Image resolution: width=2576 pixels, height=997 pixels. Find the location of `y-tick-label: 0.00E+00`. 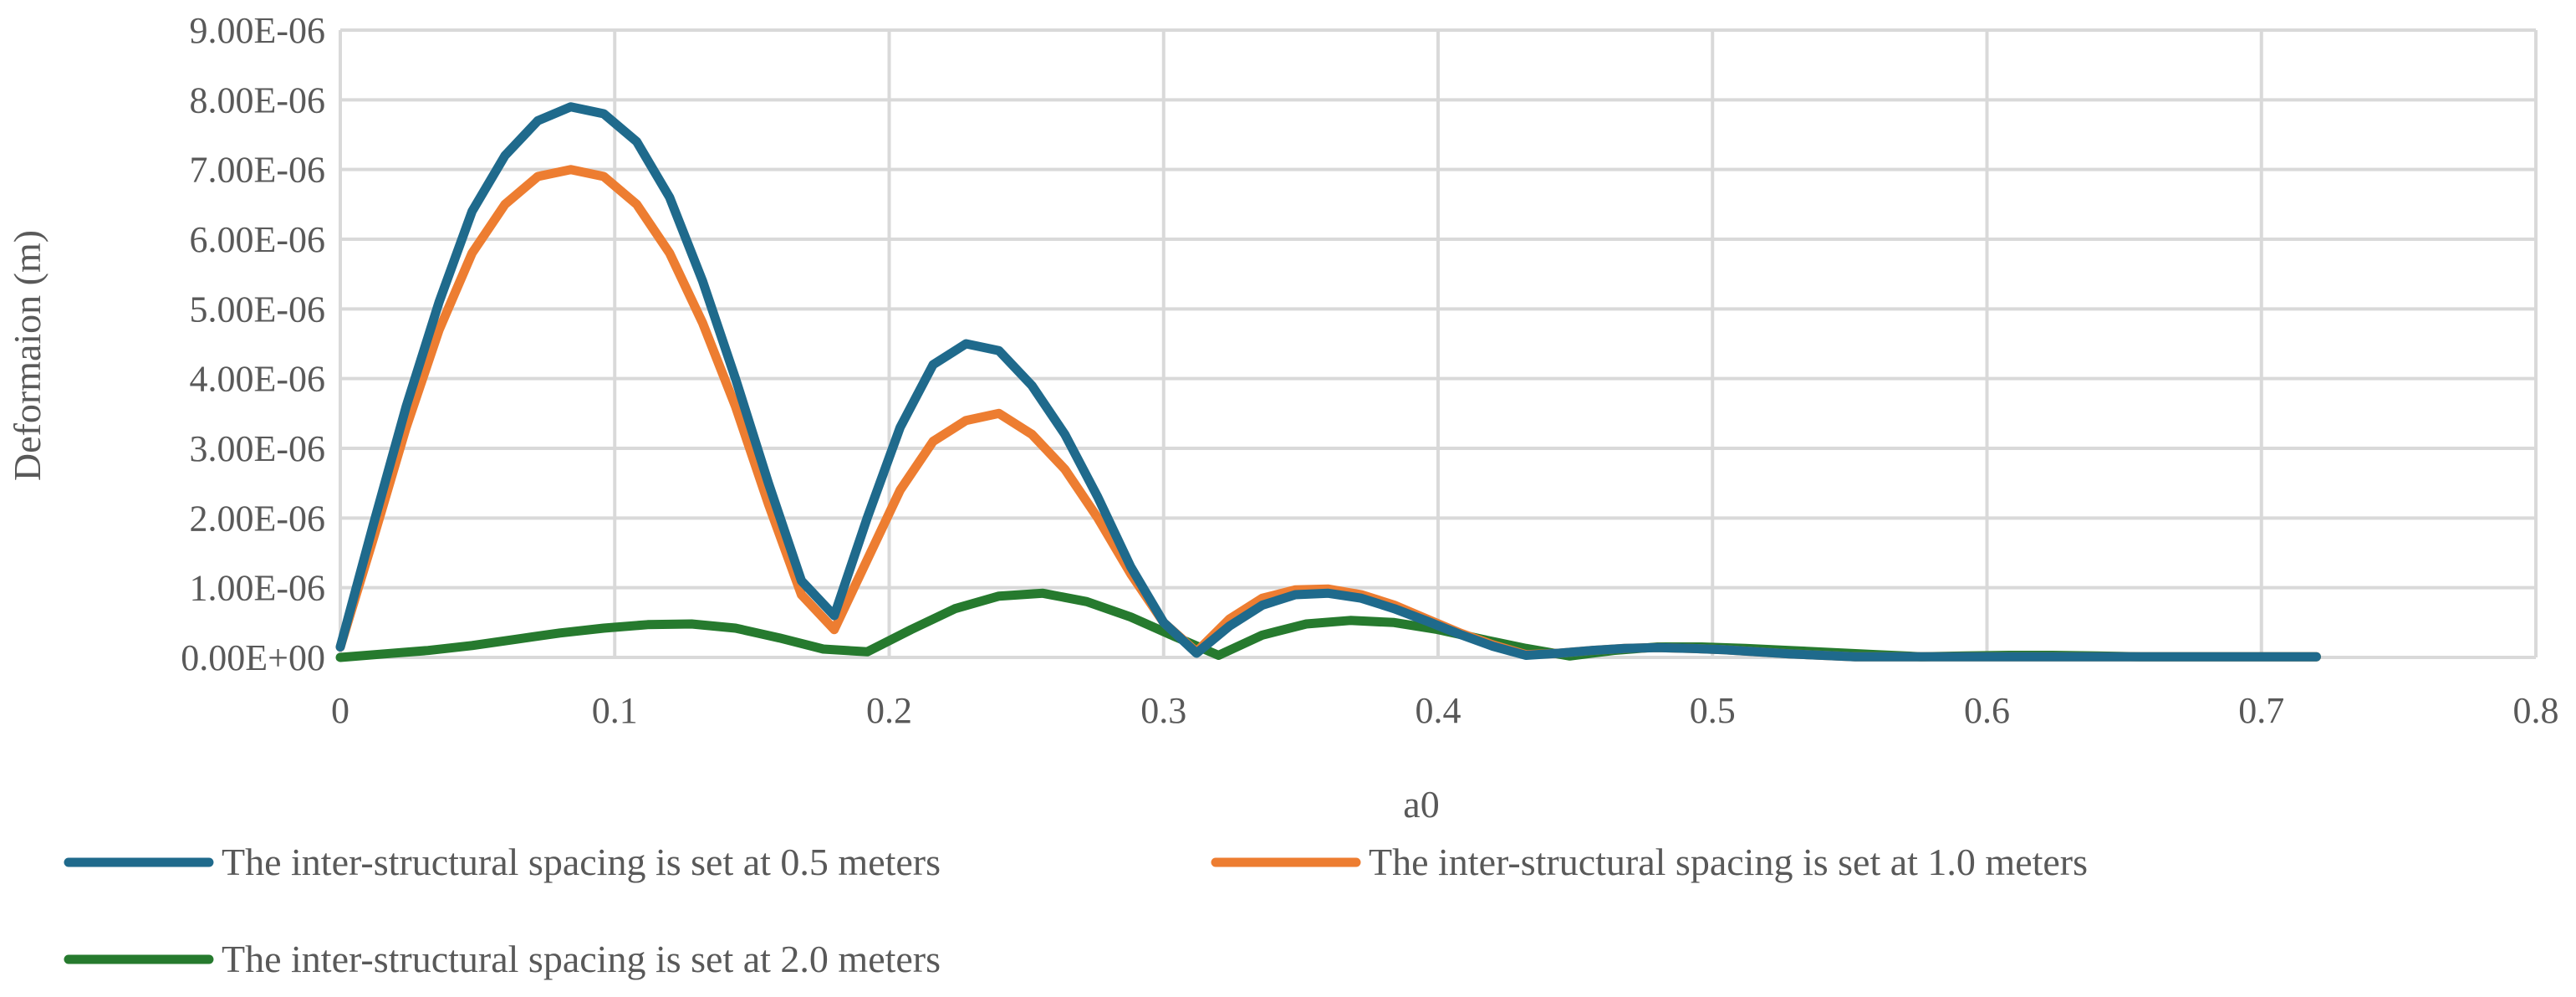

y-tick-label: 0.00E+00 is located at coordinates (253, 657).